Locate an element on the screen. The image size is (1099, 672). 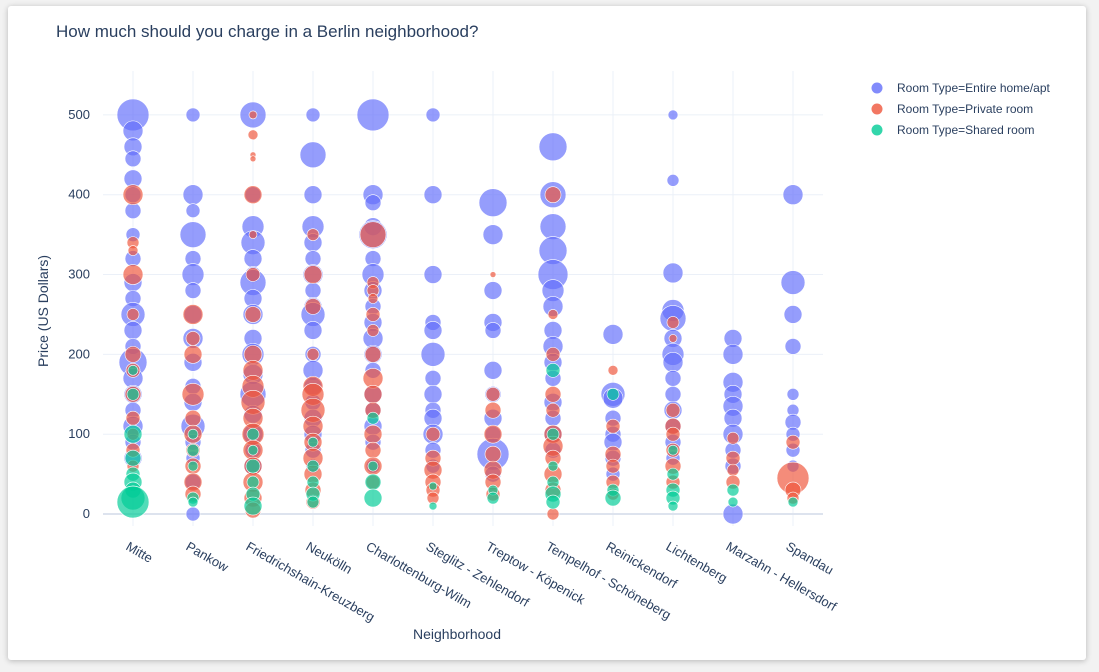
x-tick-label: Steglitz - Zehlendorf is located at coordinates (478, 574).